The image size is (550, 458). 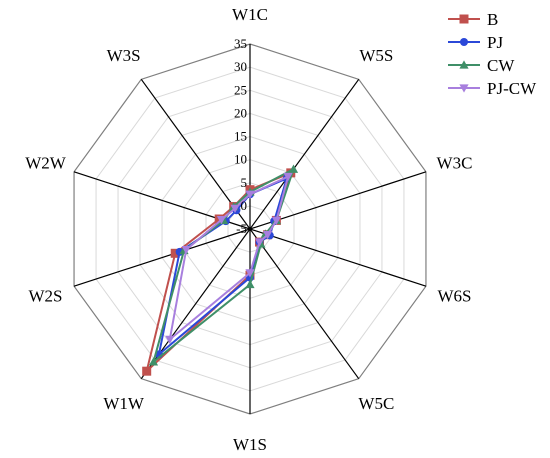 What do you see at coordinates (250, 14) in the screenshot?
I see `category-label-W1C: W1C` at bounding box center [250, 14].